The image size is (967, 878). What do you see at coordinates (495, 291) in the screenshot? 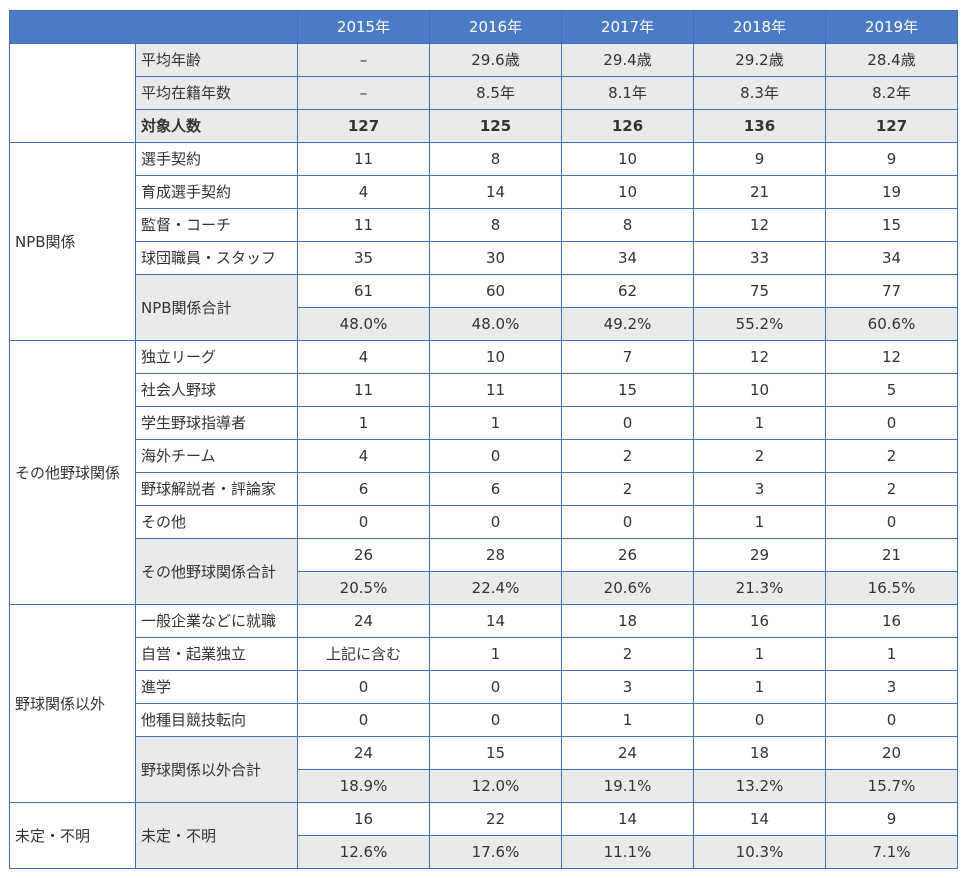
I see `value-cell: 60` at bounding box center [495, 291].